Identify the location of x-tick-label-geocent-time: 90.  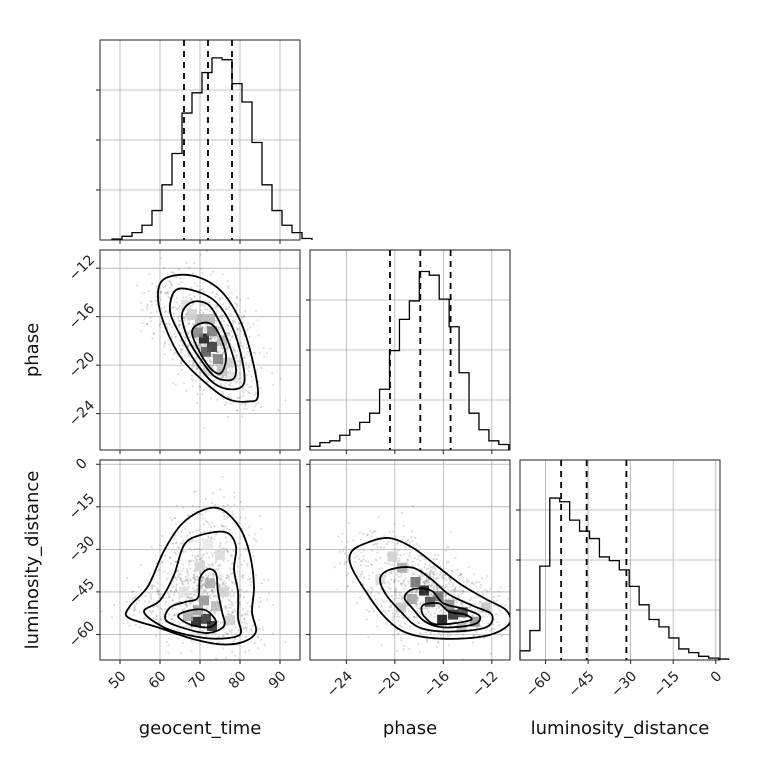
(278, 680).